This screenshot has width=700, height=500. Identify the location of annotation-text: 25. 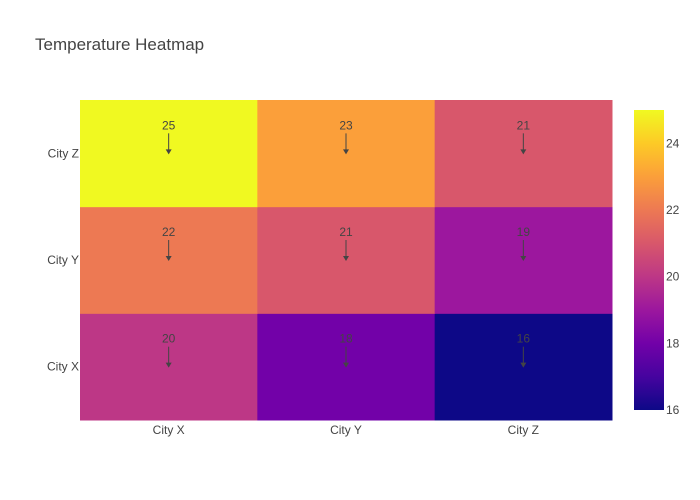
(169, 125).